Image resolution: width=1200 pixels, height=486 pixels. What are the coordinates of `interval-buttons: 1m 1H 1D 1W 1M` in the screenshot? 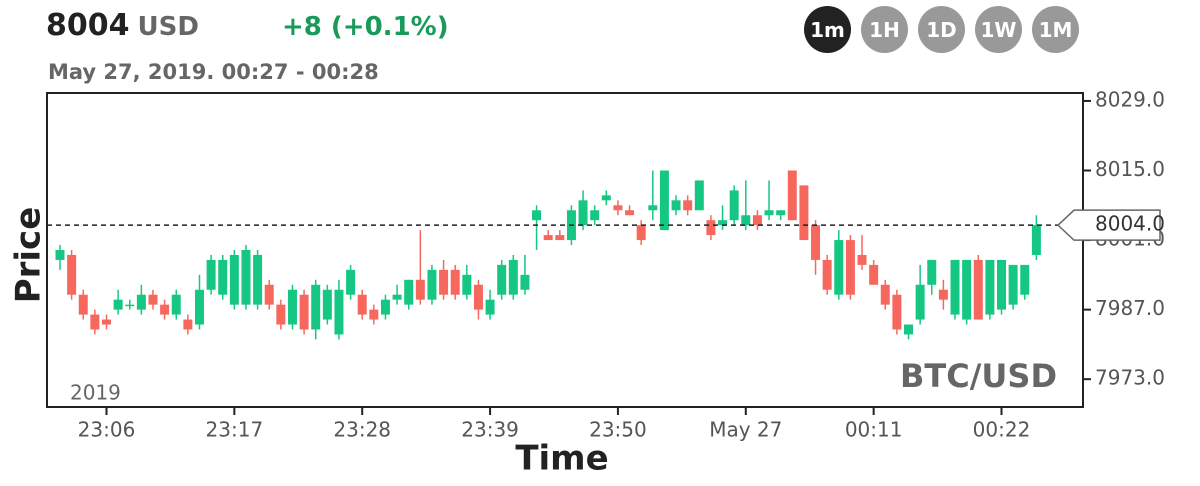 It's located at (941, 29).